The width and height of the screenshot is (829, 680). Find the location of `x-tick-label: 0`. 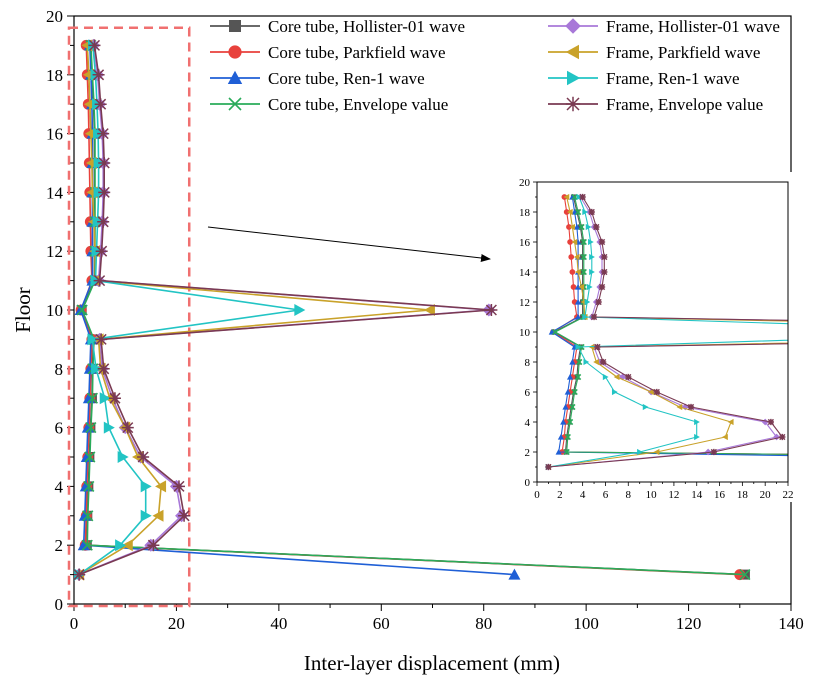

x-tick-label: 0 is located at coordinates (74, 623).